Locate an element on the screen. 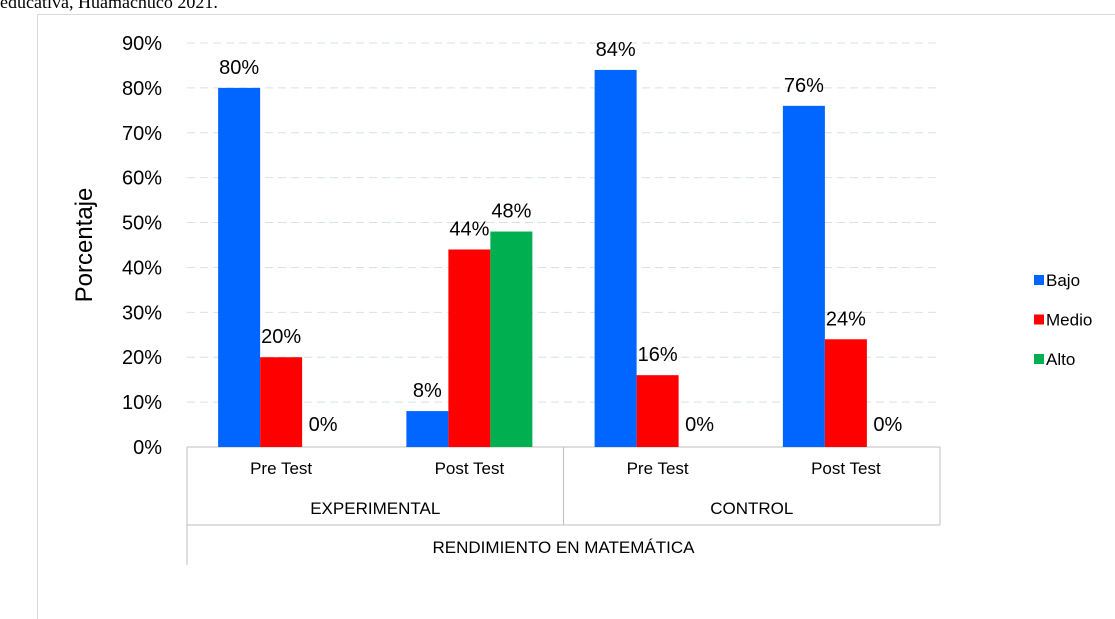 Image resolution: width=1115 pixels, height=619 pixels. y-tick-label: 30% is located at coordinates (142, 313).